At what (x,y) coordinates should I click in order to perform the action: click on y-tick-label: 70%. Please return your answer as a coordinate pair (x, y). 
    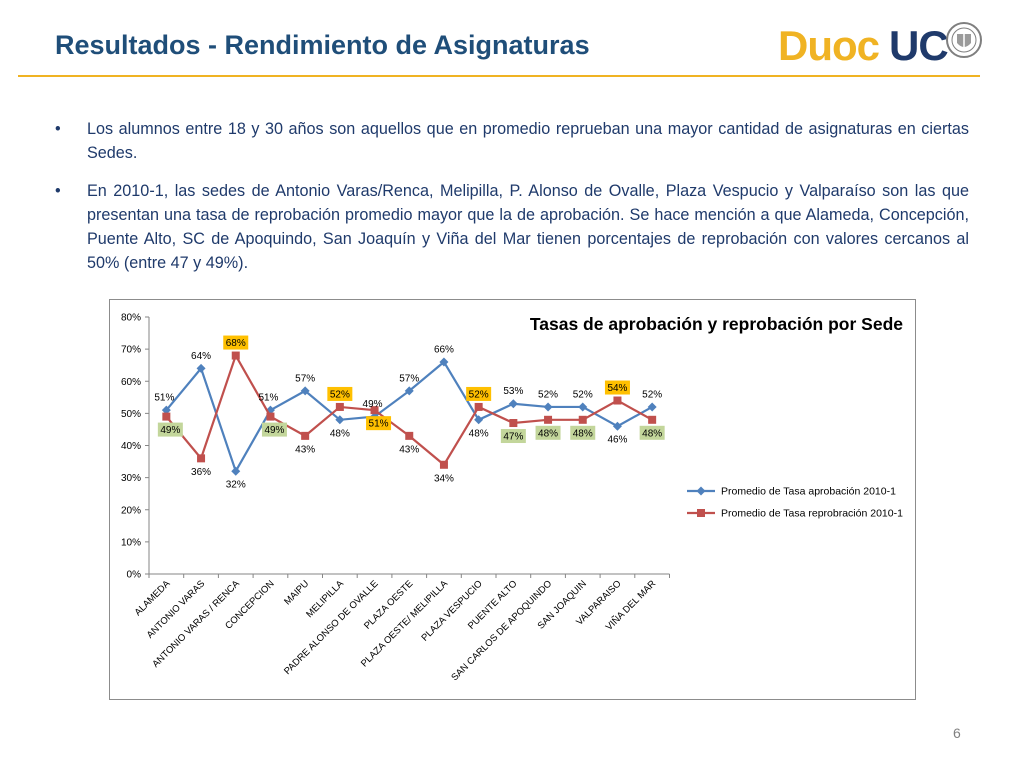
    Looking at the image, I should click on (131, 350).